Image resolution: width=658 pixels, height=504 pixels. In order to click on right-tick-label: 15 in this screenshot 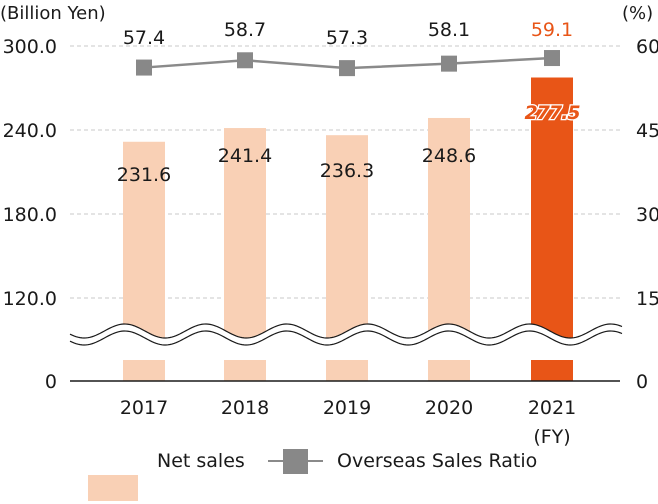, I will do `click(647, 299)`.